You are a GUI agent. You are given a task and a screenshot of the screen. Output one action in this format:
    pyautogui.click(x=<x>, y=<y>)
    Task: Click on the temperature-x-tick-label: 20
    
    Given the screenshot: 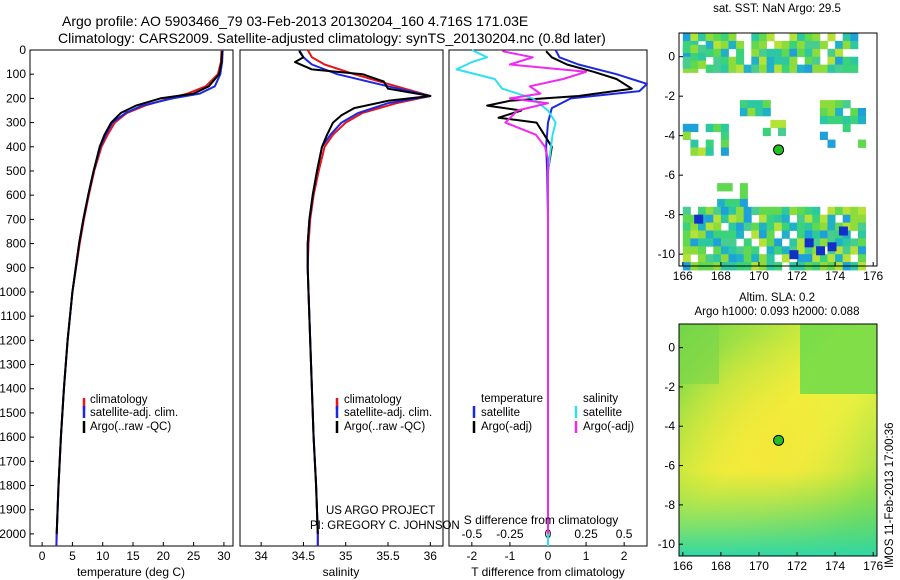 What is the action you would take?
    pyautogui.click(x=164, y=556)
    